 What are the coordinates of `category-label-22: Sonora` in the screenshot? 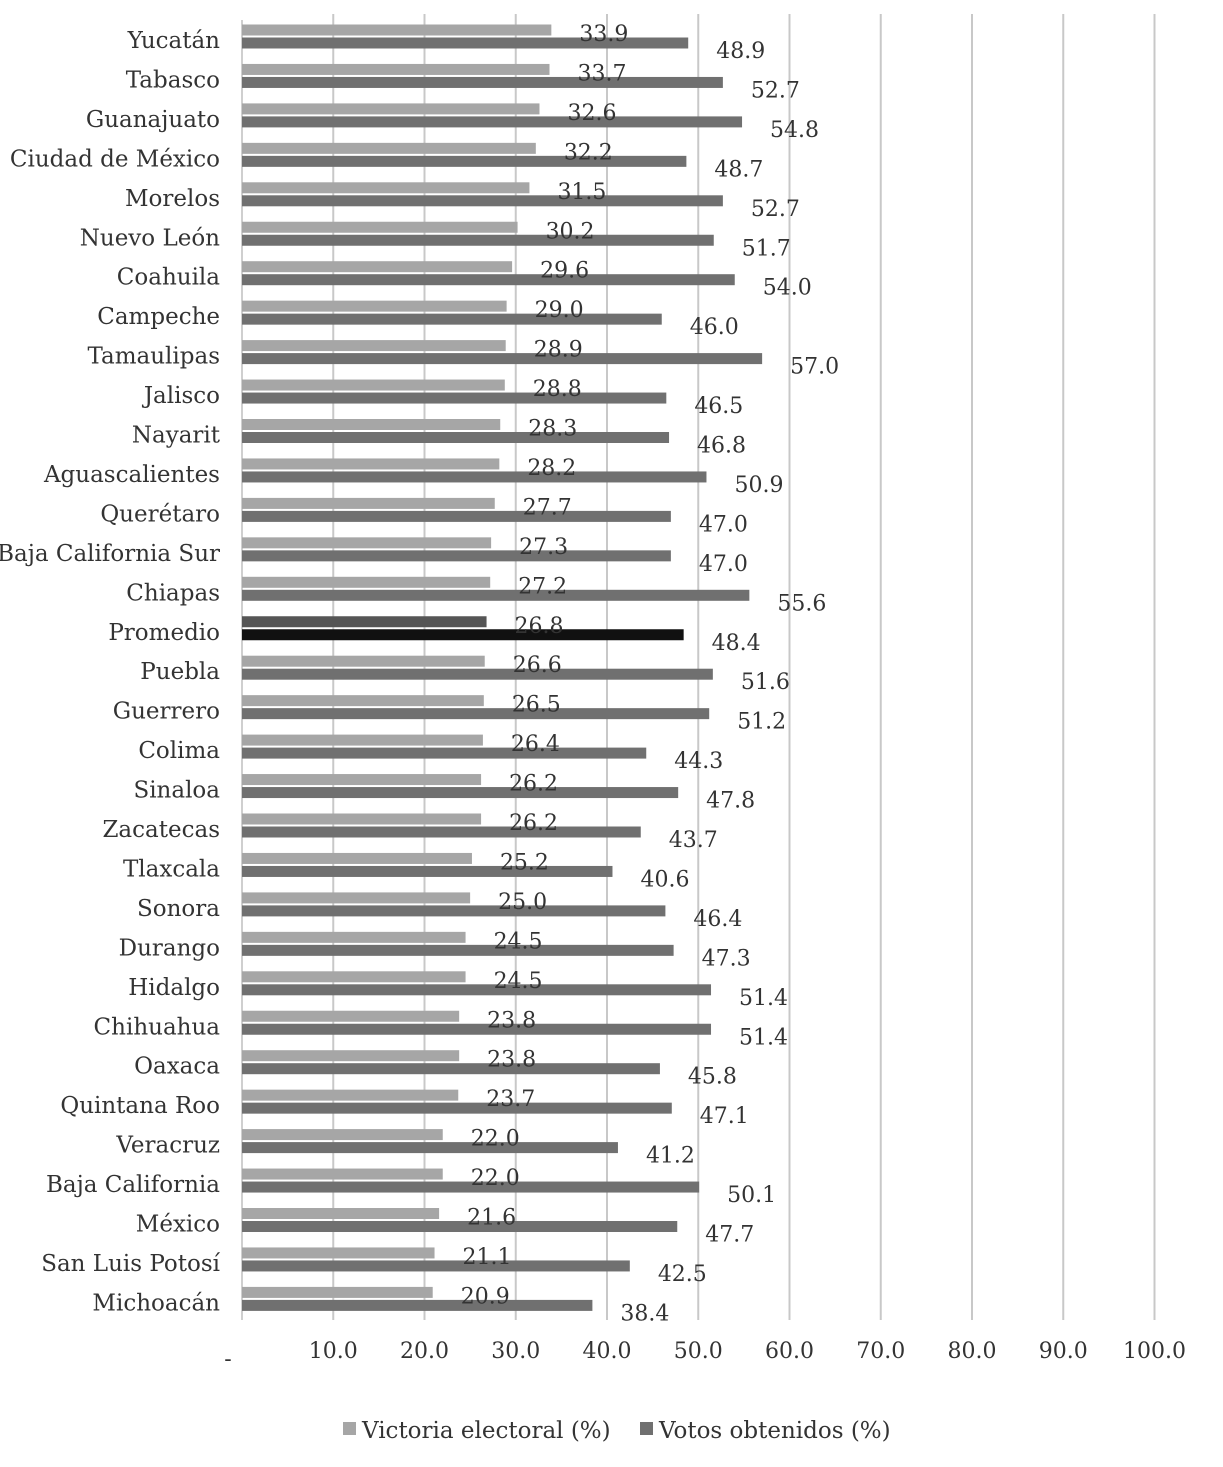 It's located at (178, 909).